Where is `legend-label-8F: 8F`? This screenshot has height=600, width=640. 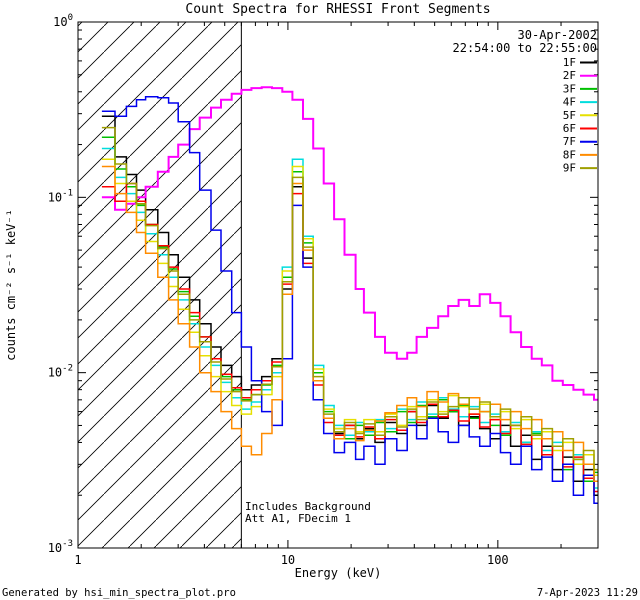
legend-label-8F: 8F is located at coordinates (569, 154).